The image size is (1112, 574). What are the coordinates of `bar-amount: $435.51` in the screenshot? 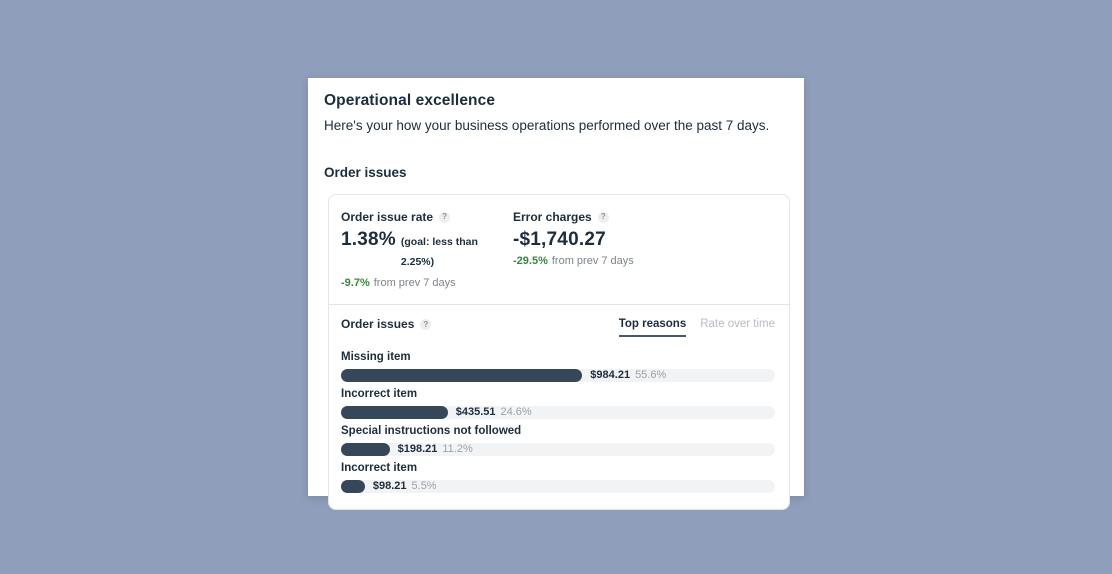 It's located at (475, 412).